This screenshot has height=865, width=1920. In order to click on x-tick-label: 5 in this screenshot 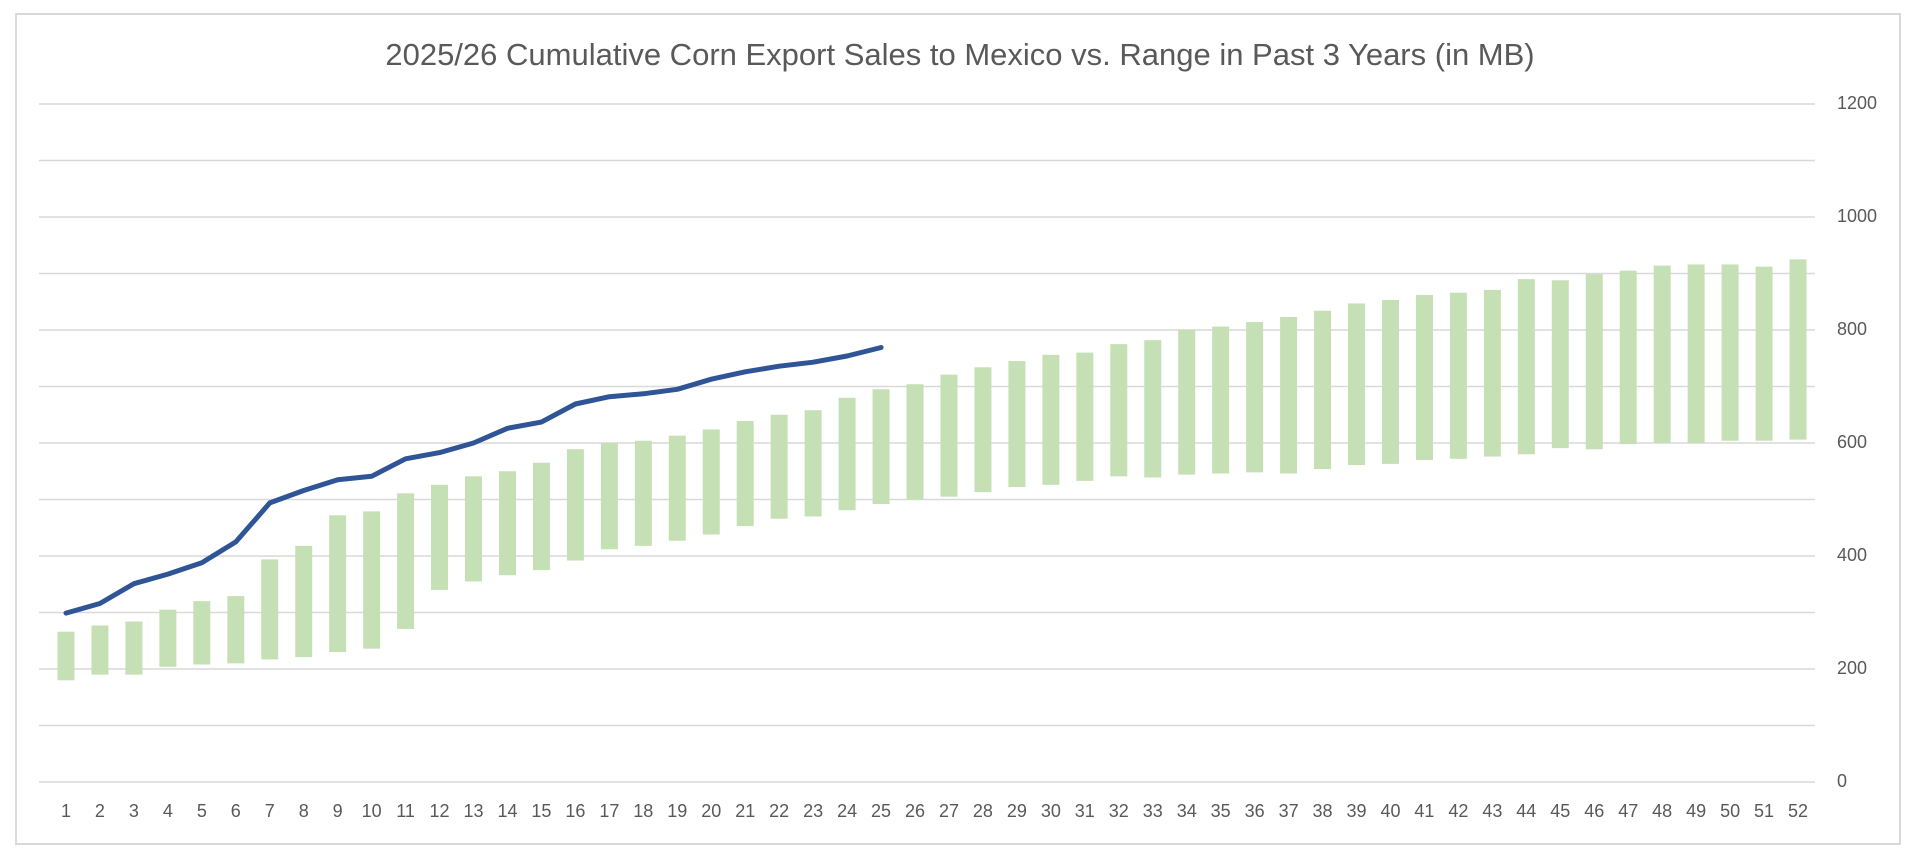, I will do `click(202, 811)`.